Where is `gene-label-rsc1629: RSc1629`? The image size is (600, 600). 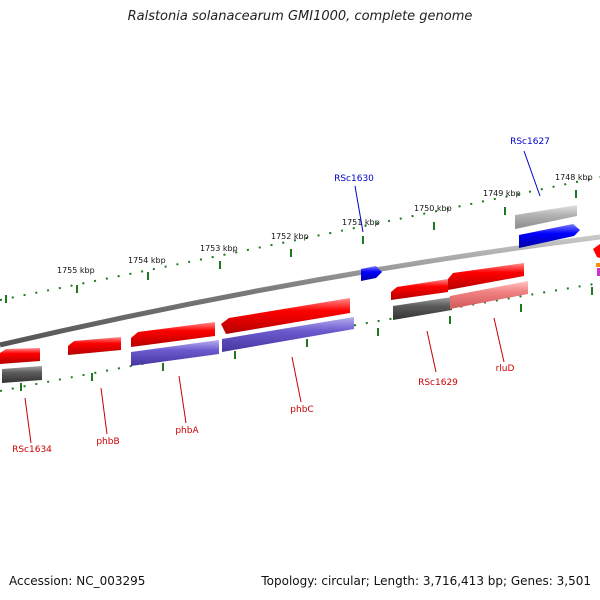
gene-label-rsc1629: RSc1629 is located at coordinates (438, 383).